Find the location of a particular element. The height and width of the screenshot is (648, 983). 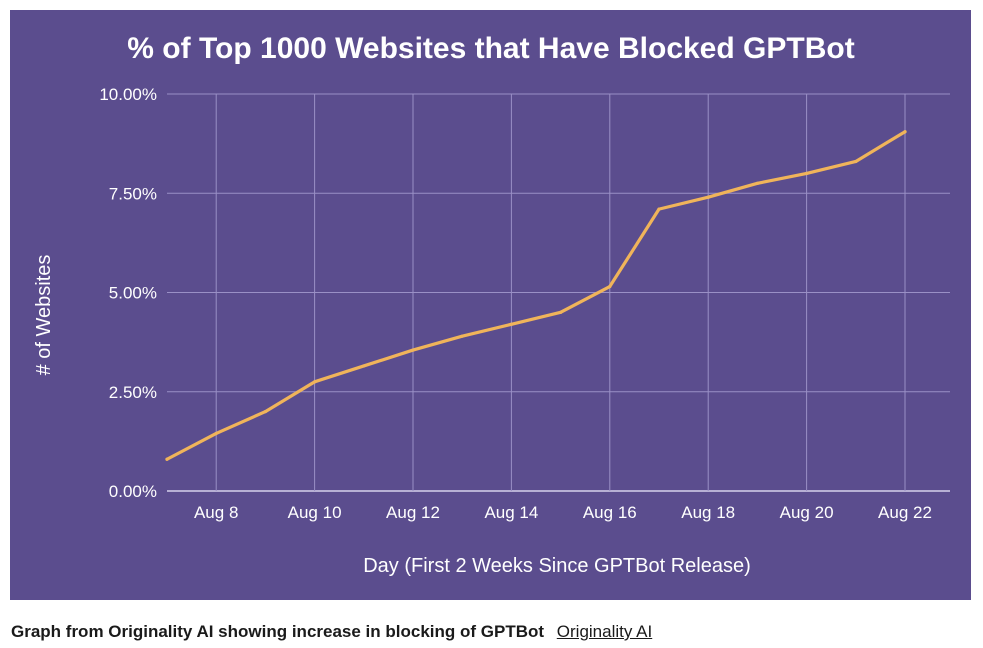

x-tick-label: Aug 22 is located at coordinates (905, 512).